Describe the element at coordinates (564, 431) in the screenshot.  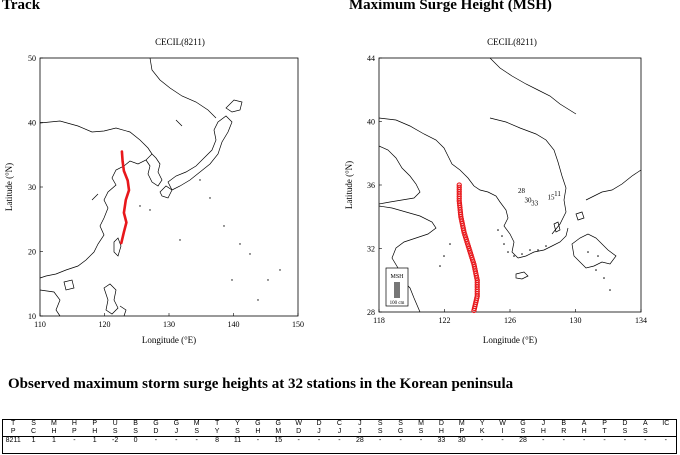
I see `station-code-cell: R` at that location.